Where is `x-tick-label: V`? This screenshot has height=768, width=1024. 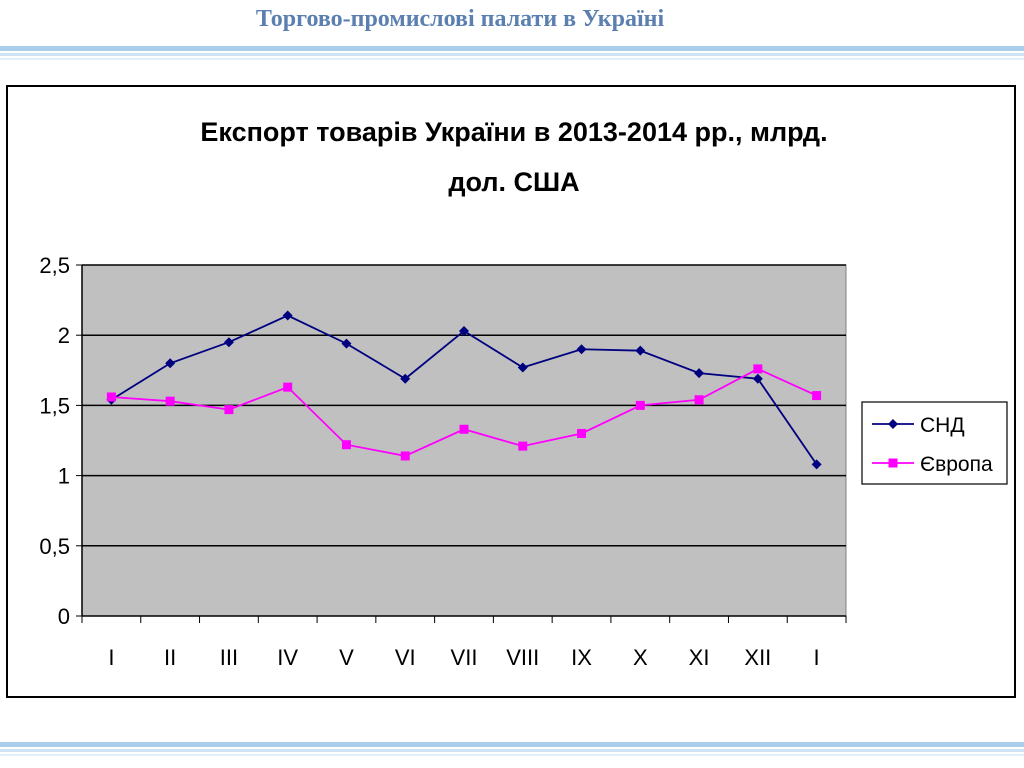
x-tick-label: V is located at coordinates (346, 657).